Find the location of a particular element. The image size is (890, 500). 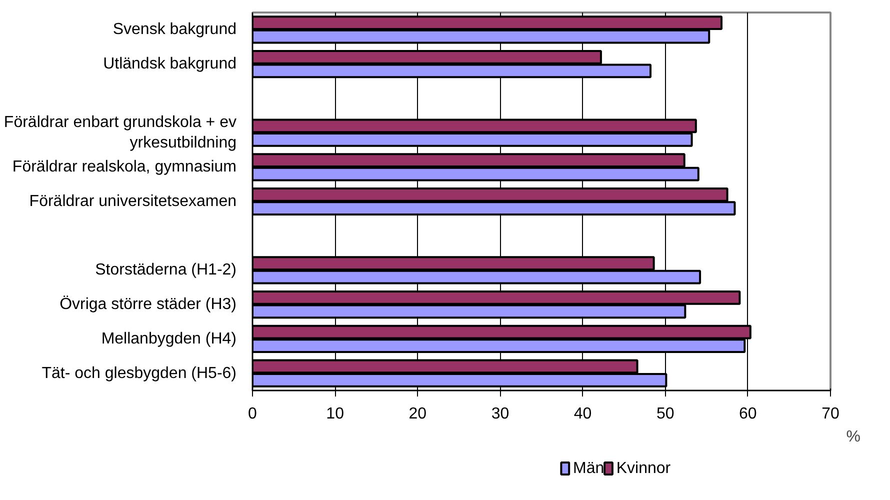

x-axis-title: % is located at coordinates (853, 437).